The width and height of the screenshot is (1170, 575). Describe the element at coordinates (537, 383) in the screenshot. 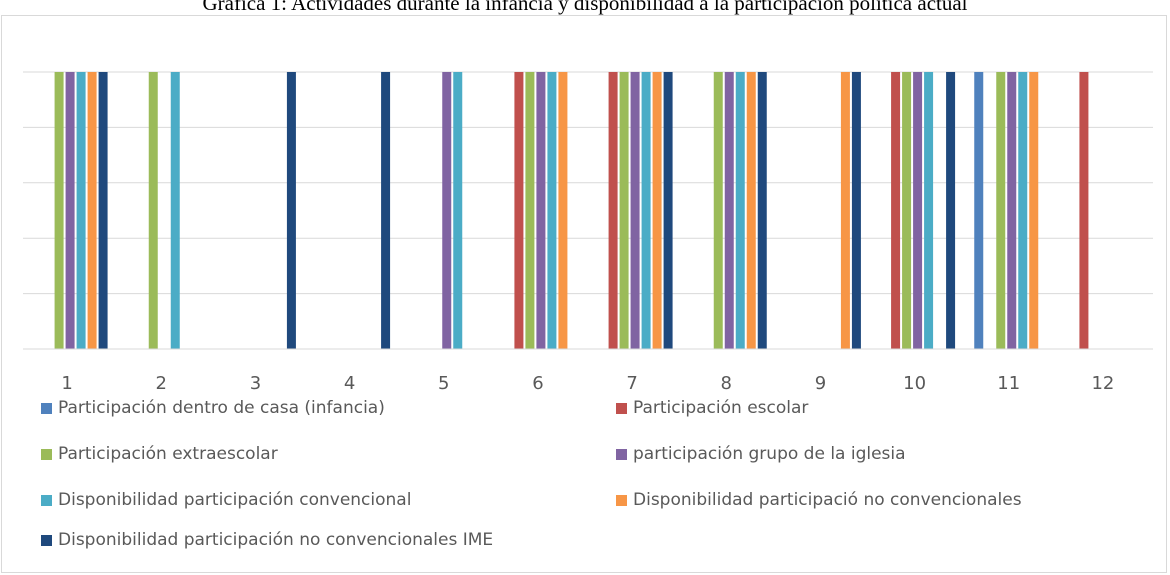

I see `x-tick-label: 6` at that location.